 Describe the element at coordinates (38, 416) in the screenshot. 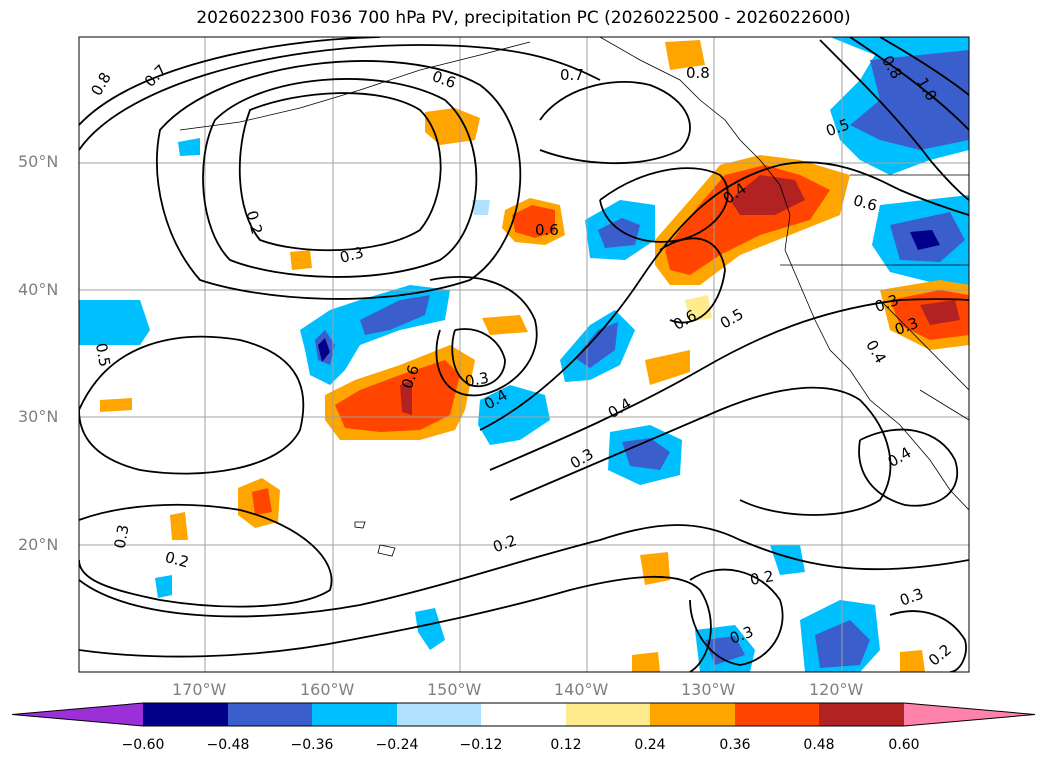

I see `lat-label: 30°N` at that location.